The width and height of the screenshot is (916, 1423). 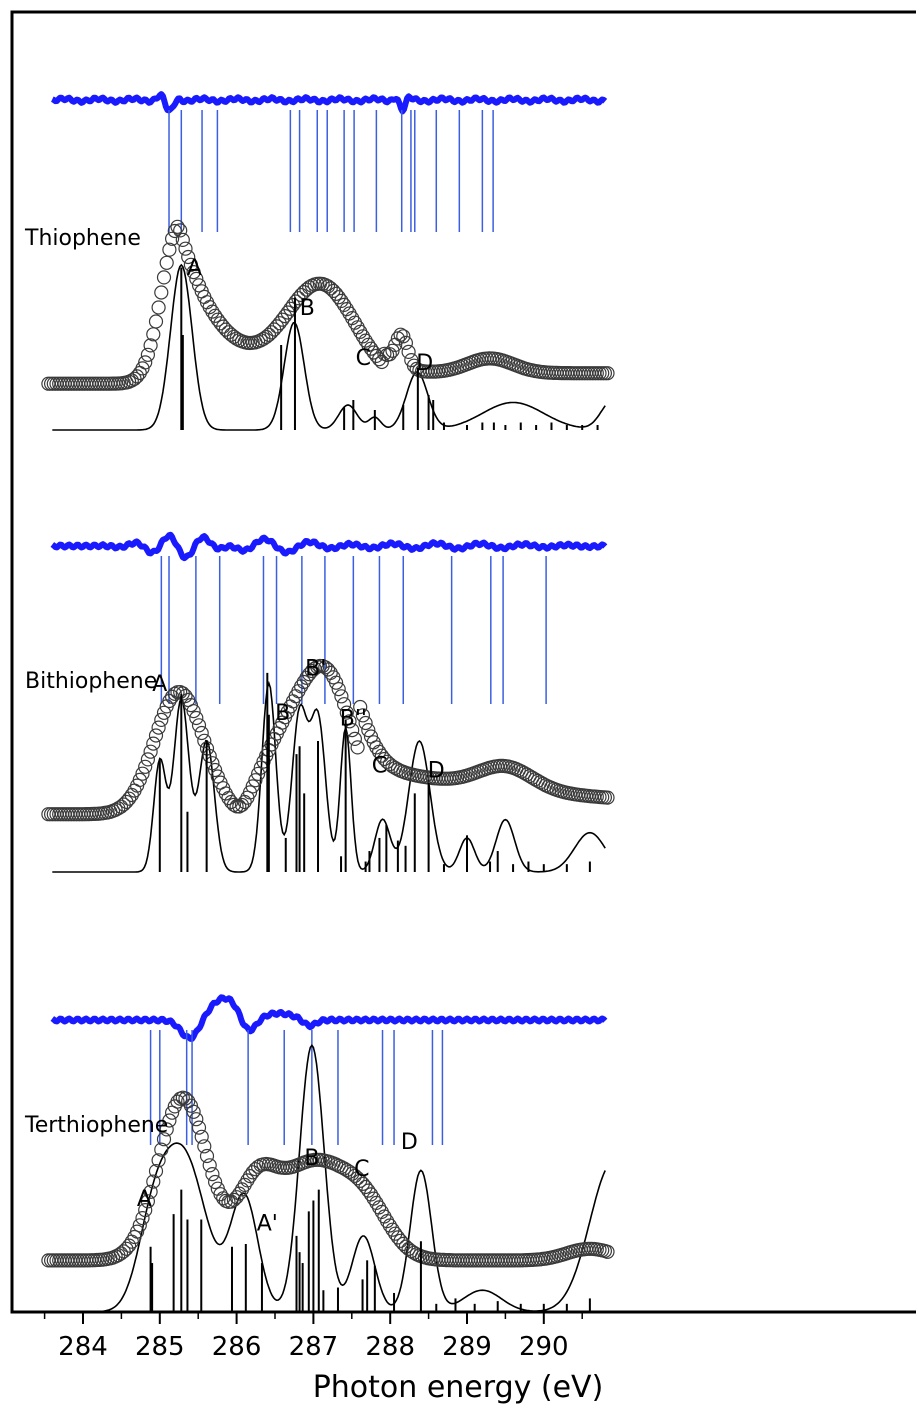 I want to click on panel-label: Terthiophene, so click(x=96, y=1125).